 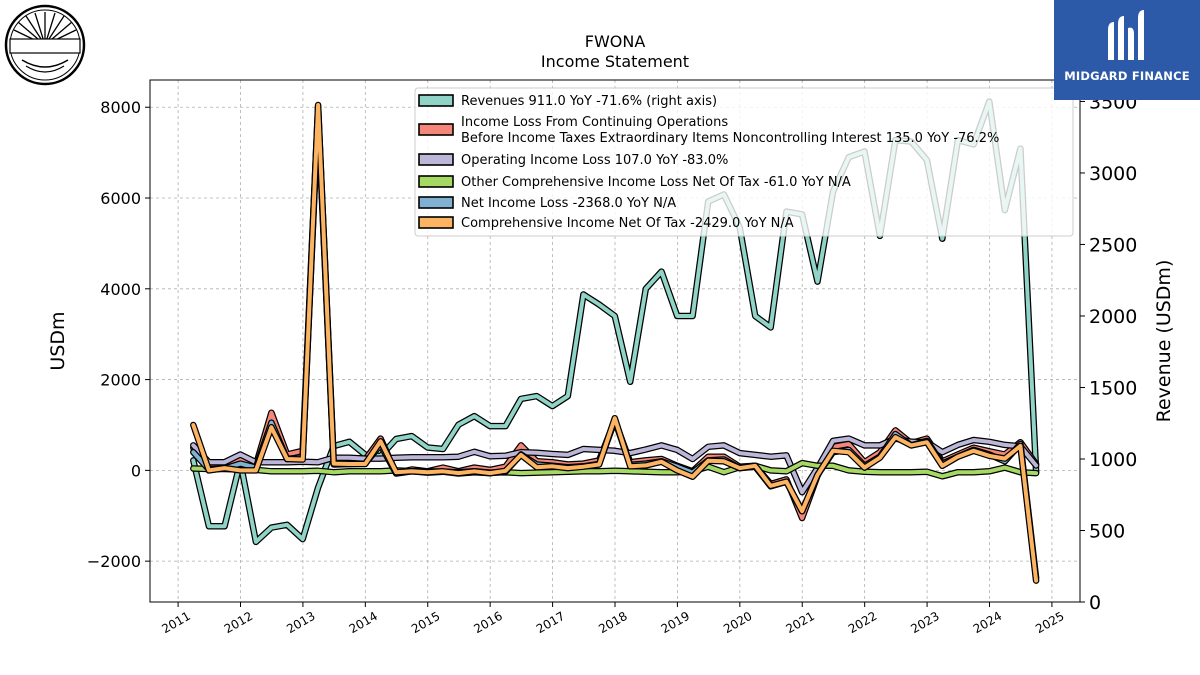 What do you see at coordinates (589, 101) in the screenshot?
I see `legend-label-0: Revenues 911.0 YoY -71.6% (right axis)` at bounding box center [589, 101].